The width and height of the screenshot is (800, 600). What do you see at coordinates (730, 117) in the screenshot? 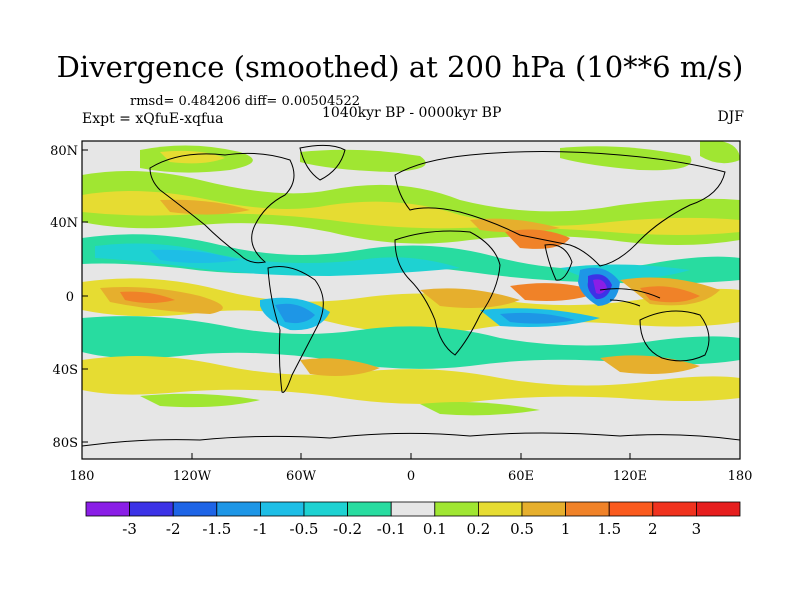
I see `season-label: DJF` at bounding box center [730, 117].